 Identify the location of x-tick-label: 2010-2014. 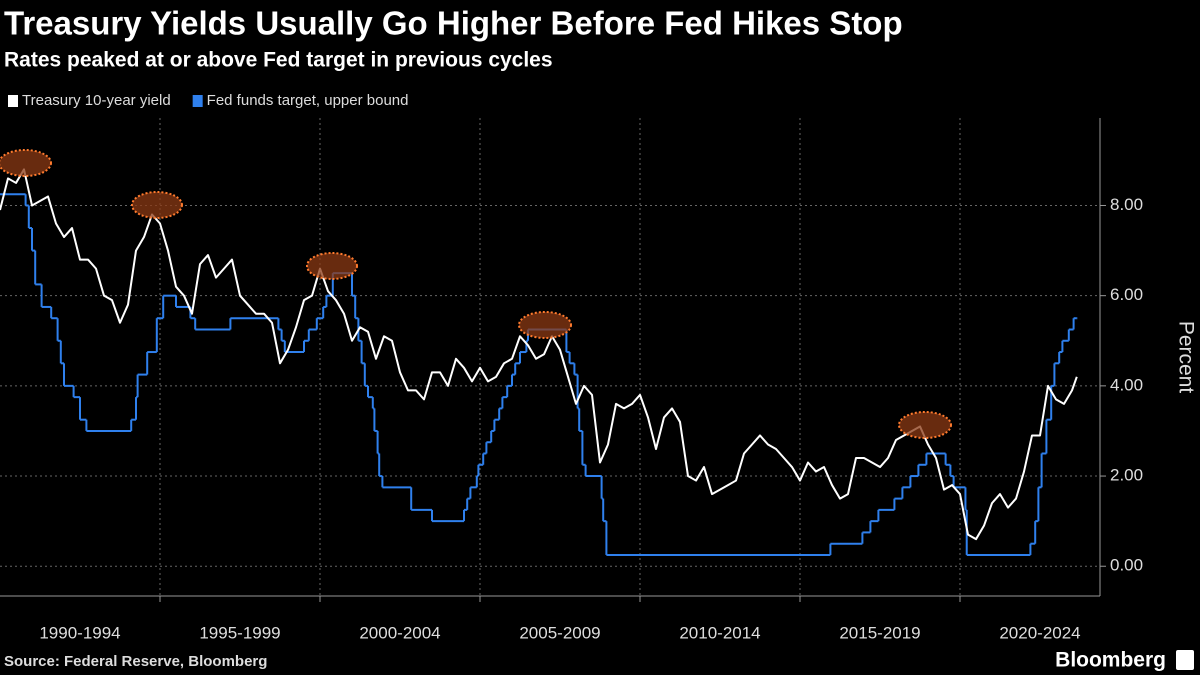
(719, 632).